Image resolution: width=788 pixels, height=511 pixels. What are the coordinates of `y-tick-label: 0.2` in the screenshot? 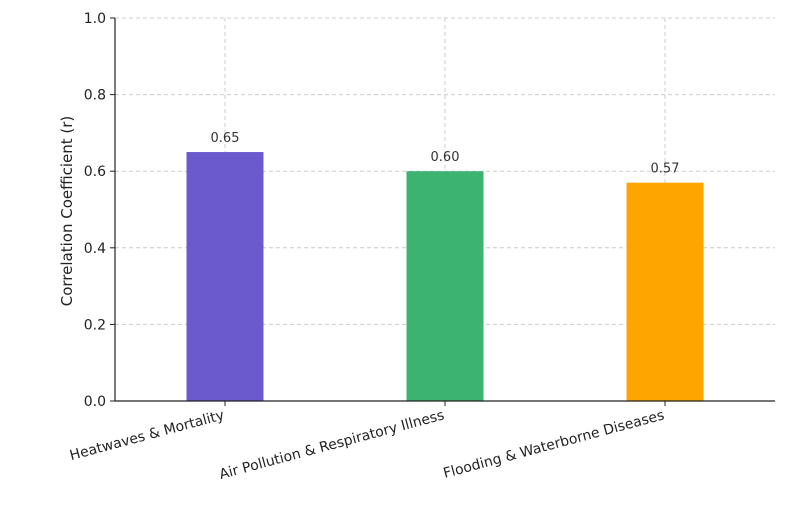 It's located at (95, 325).